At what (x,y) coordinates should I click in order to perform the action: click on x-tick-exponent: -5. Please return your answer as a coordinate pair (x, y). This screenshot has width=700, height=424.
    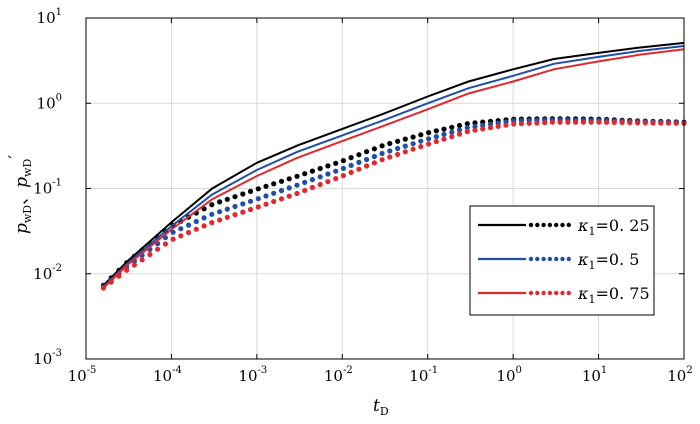
    Looking at the image, I should click on (92, 370).